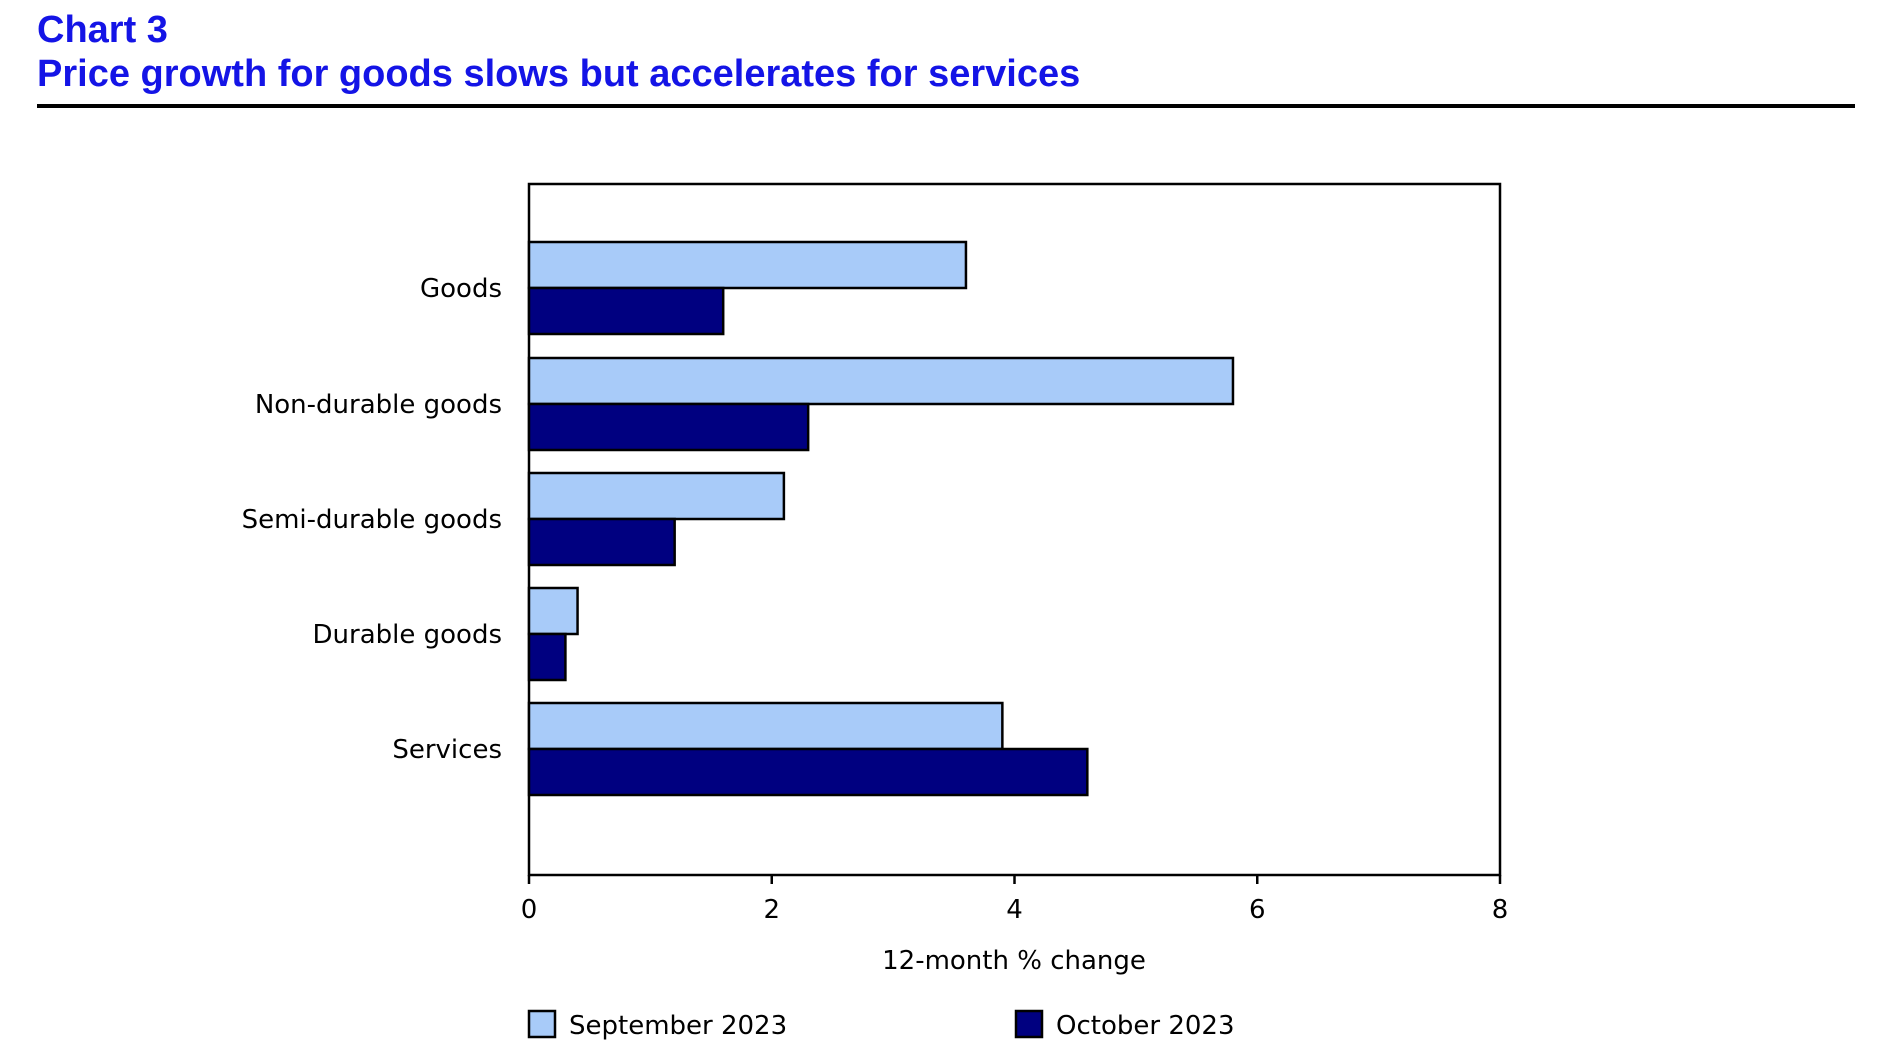 This screenshot has height=1042, width=1885. What do you see at coordinates (765, 726) in the screenshot?
I see `bar-september-services` at bounding box center [765, 726].